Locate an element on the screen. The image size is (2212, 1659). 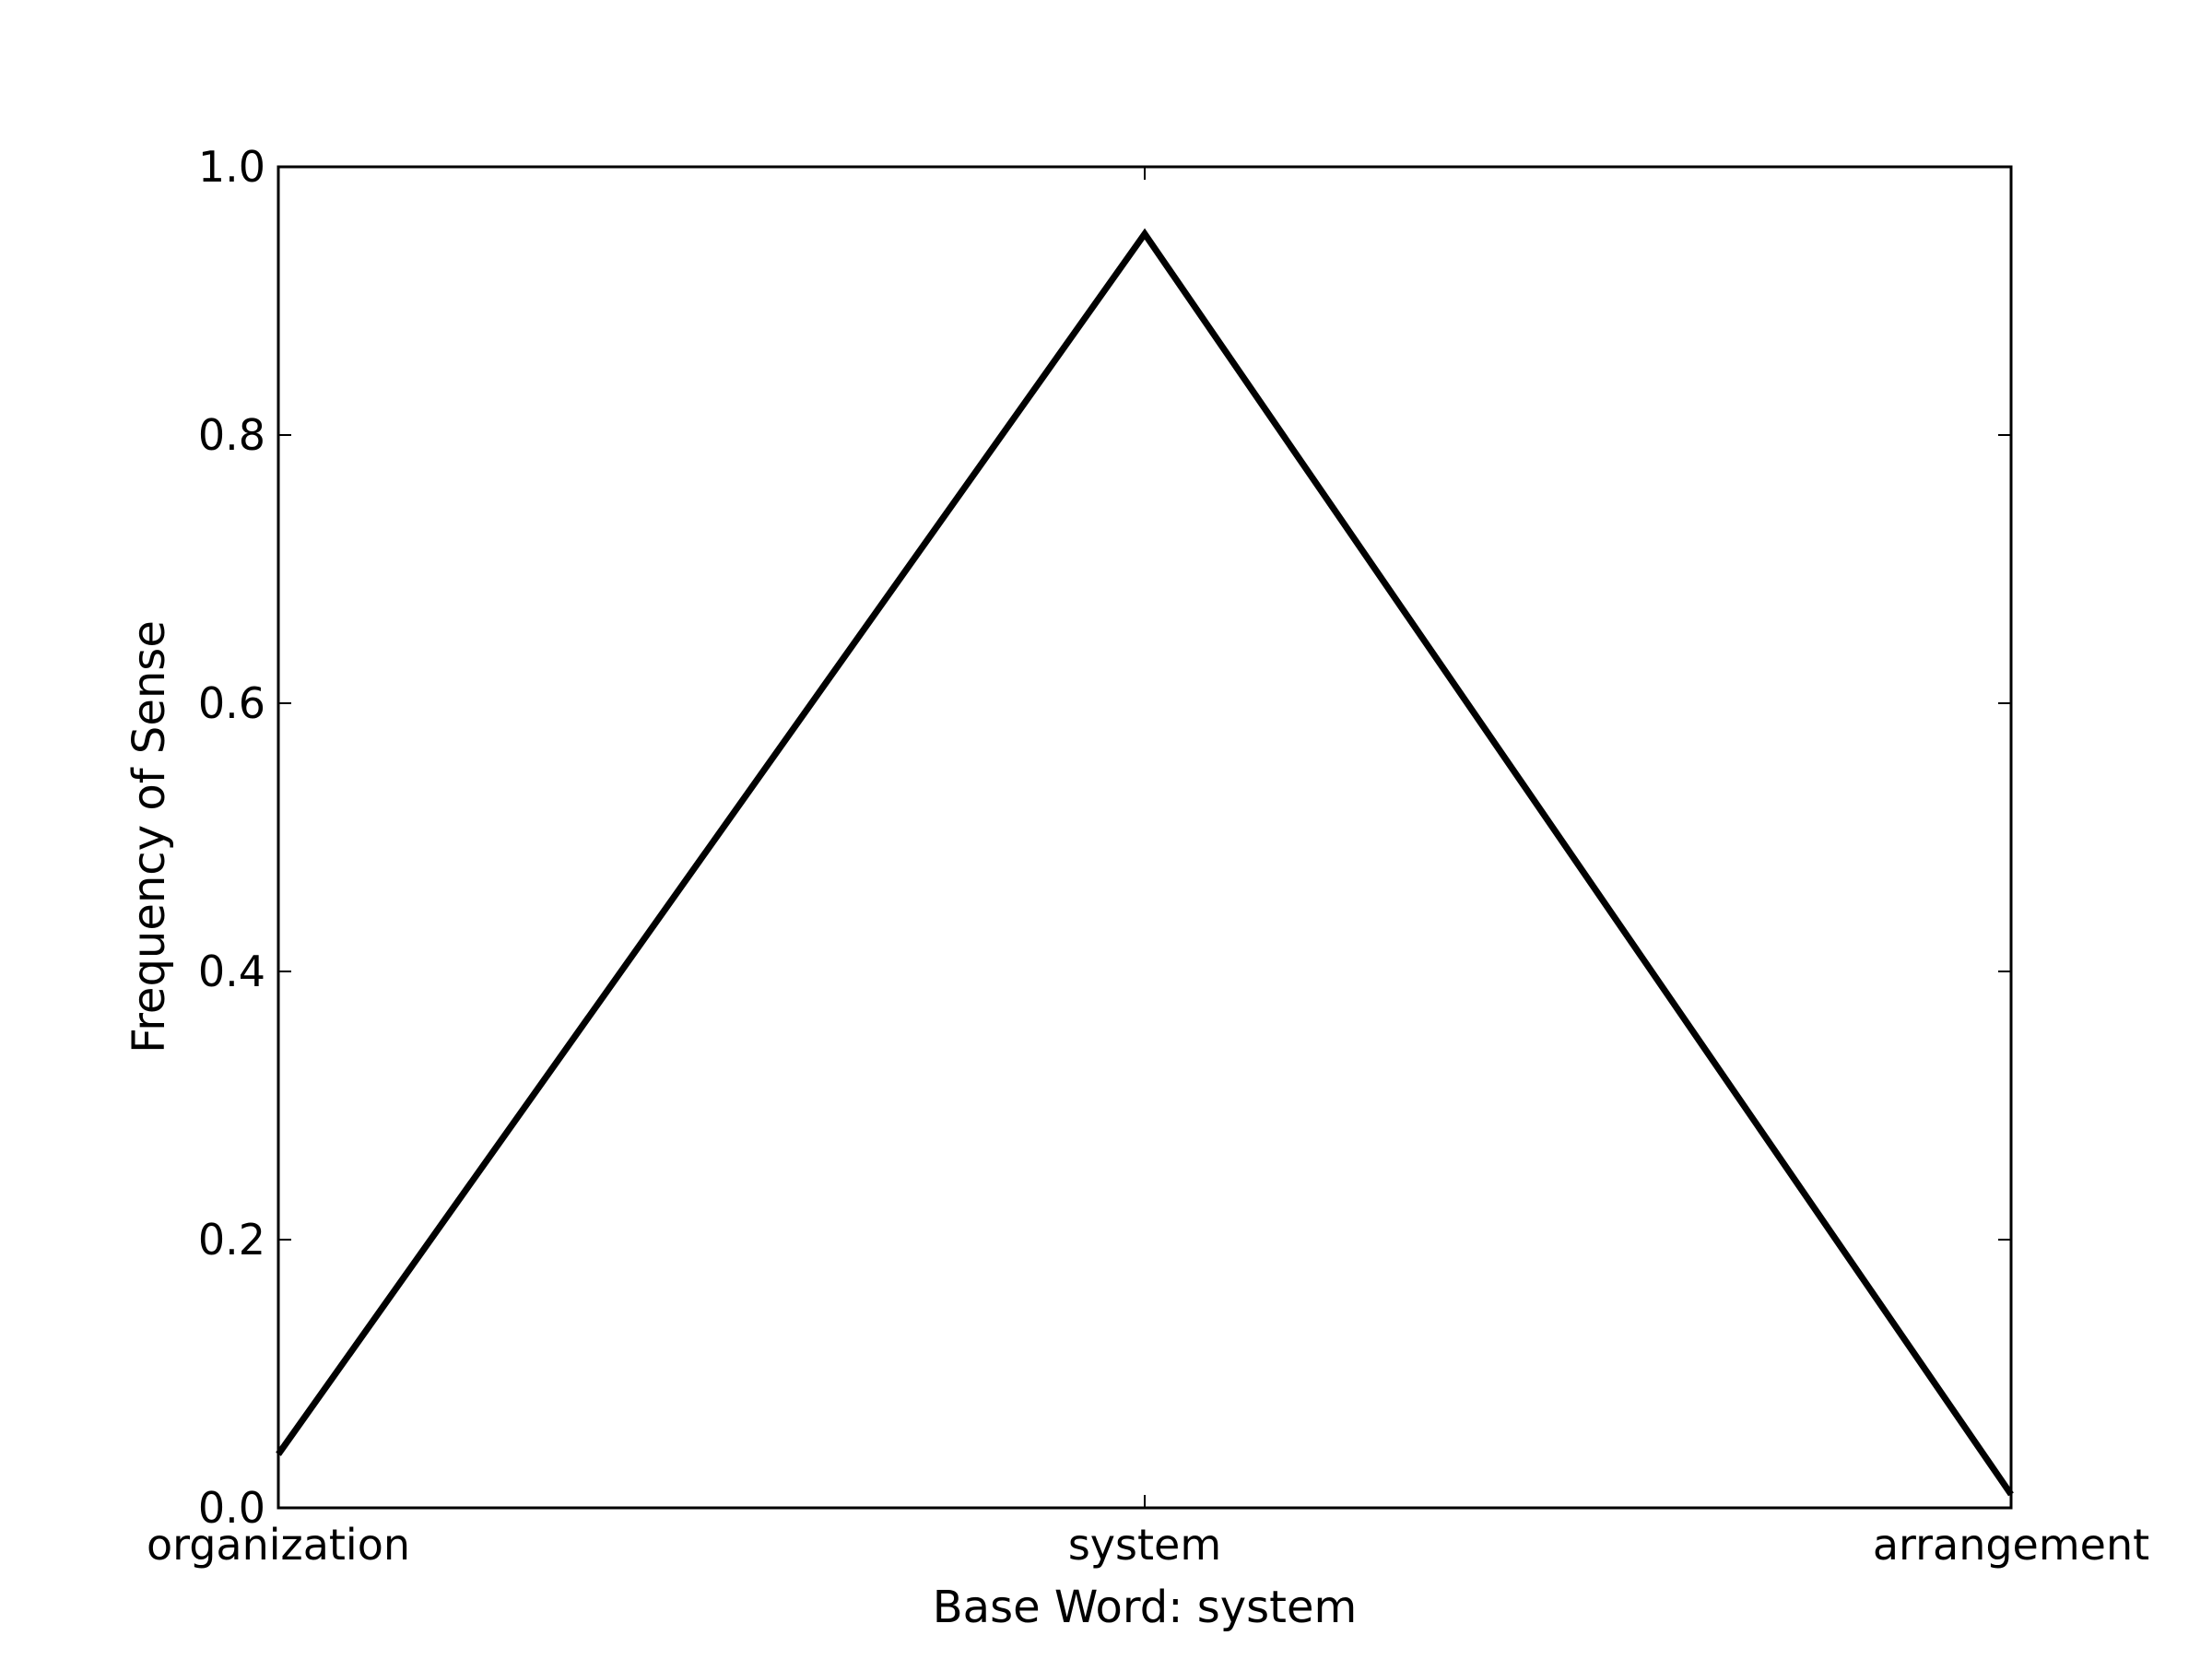
y-tick-label: 0.0 is located at coordinates (231, 1508).